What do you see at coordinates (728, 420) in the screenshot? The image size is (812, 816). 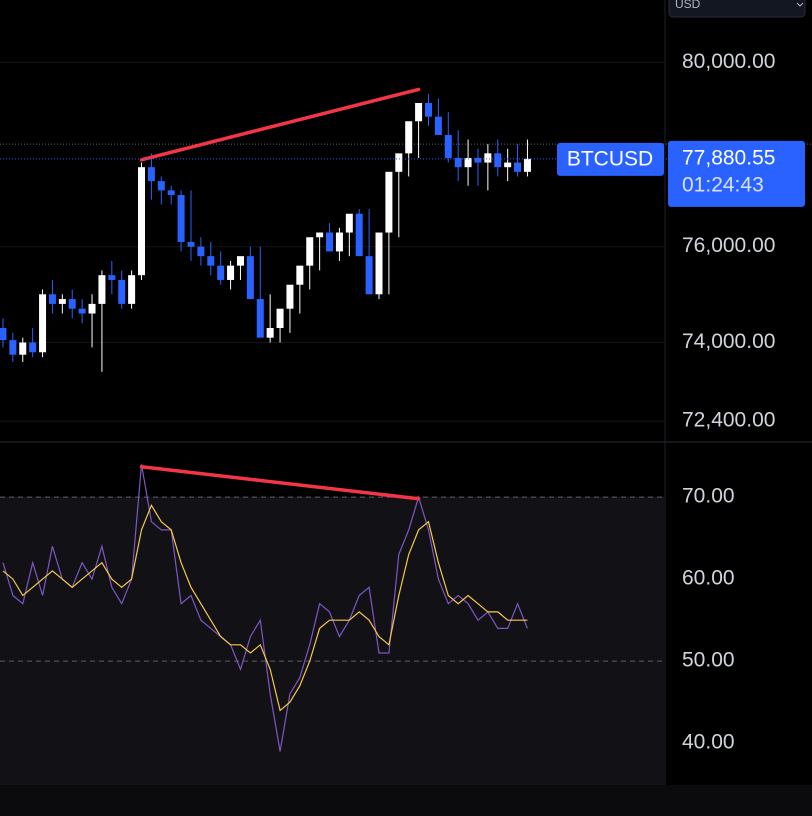 I see `y-tick-label: 72,400.00` at bounding box center [728, 420].